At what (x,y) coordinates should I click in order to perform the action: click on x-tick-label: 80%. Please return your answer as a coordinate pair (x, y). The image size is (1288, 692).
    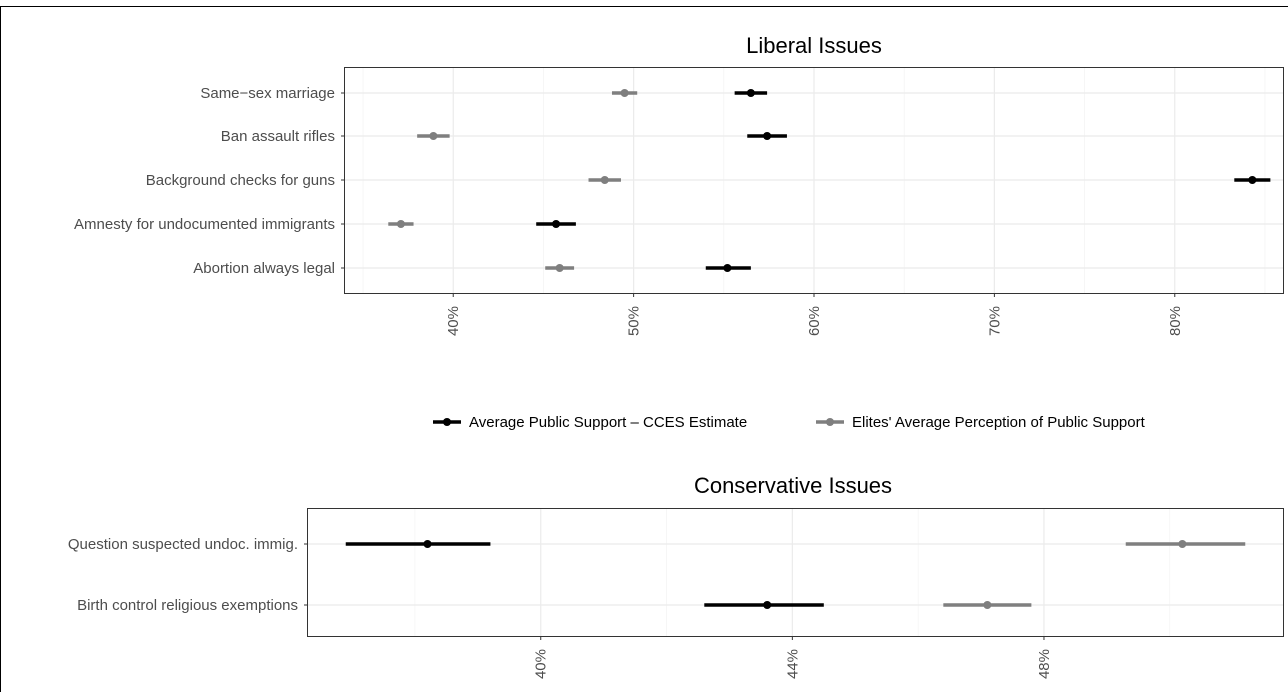
    Looking at the image, I should click on (1175, 321).